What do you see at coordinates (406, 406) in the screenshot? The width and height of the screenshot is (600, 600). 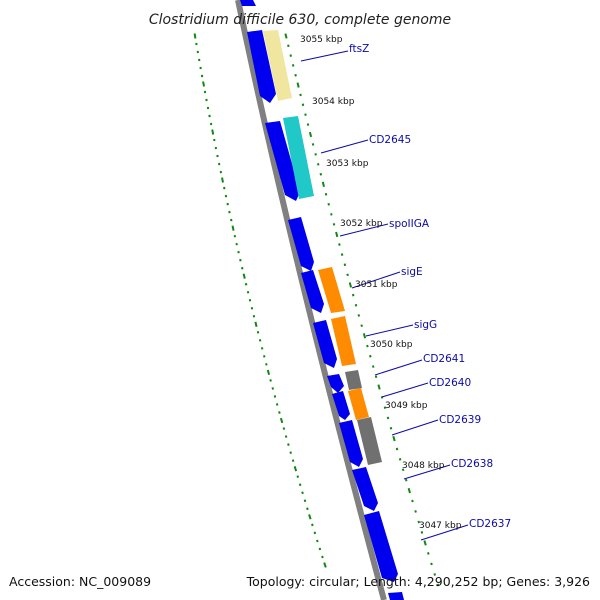 I see `kbp-label: 3049 kbp` at bounding box center [406, 406].